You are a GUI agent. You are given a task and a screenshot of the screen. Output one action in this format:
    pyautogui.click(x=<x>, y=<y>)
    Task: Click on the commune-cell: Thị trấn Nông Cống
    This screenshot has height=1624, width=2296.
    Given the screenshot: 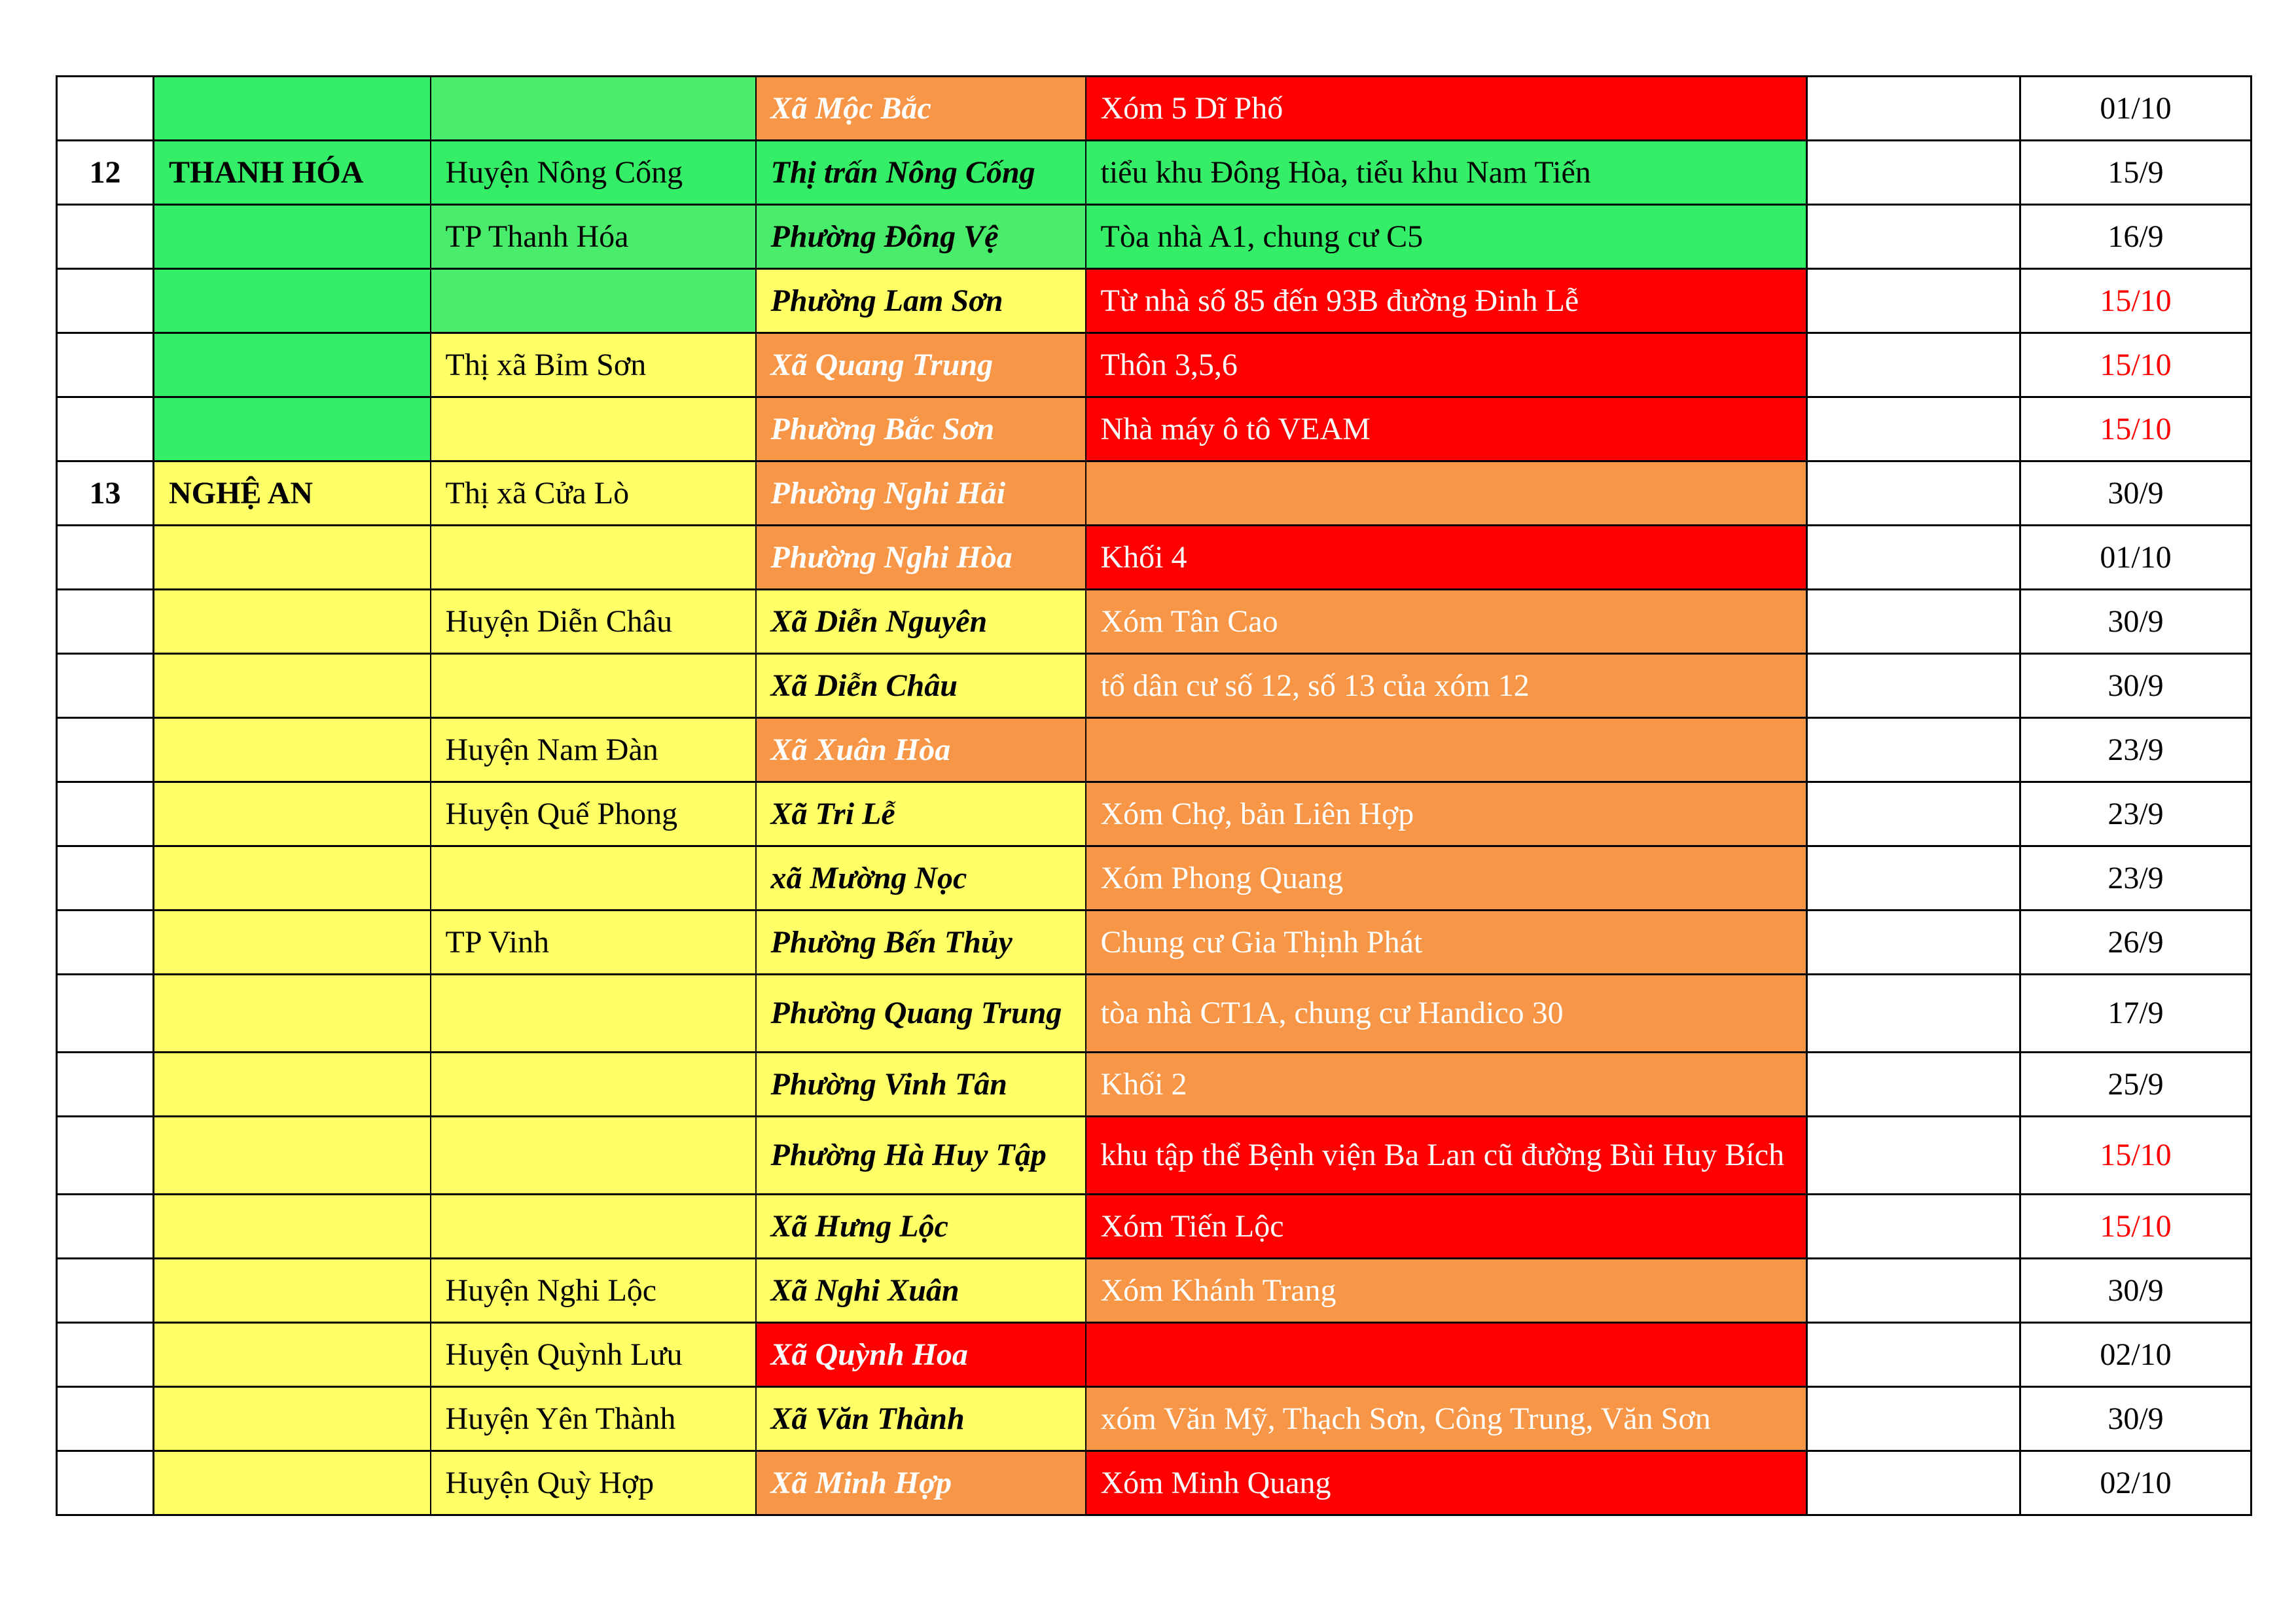 What is the action you would take?
    pyautogui.click(x=920, y=172)
    